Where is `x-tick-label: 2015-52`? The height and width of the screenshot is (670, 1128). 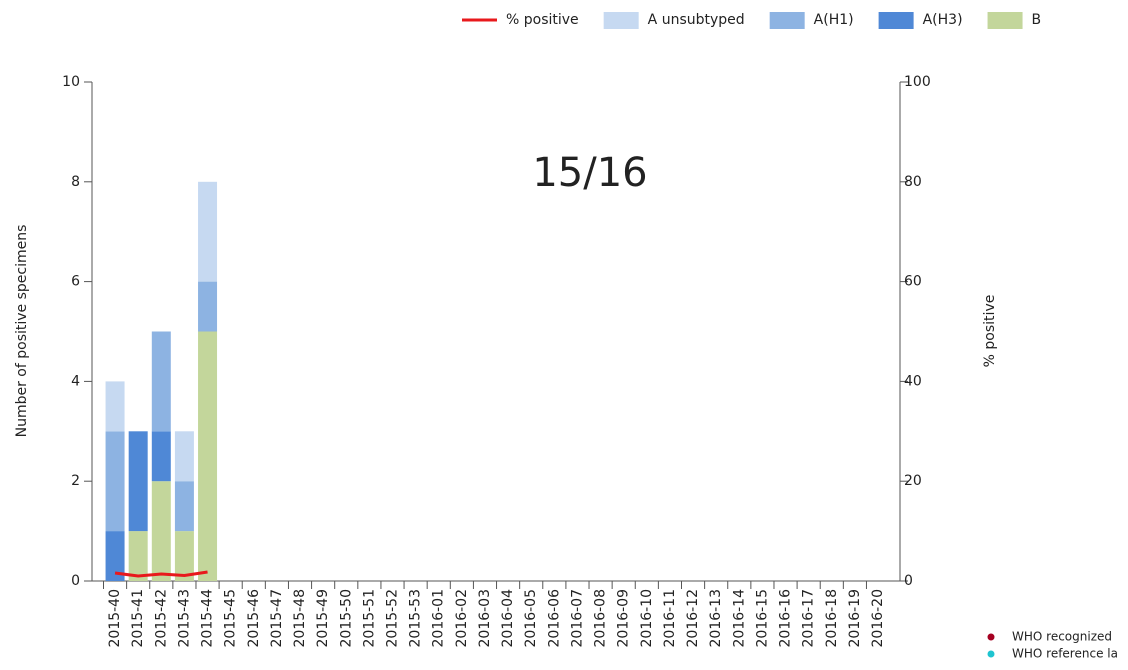
x-tick-label: 2015-52 is located at coordinates (393, 618).